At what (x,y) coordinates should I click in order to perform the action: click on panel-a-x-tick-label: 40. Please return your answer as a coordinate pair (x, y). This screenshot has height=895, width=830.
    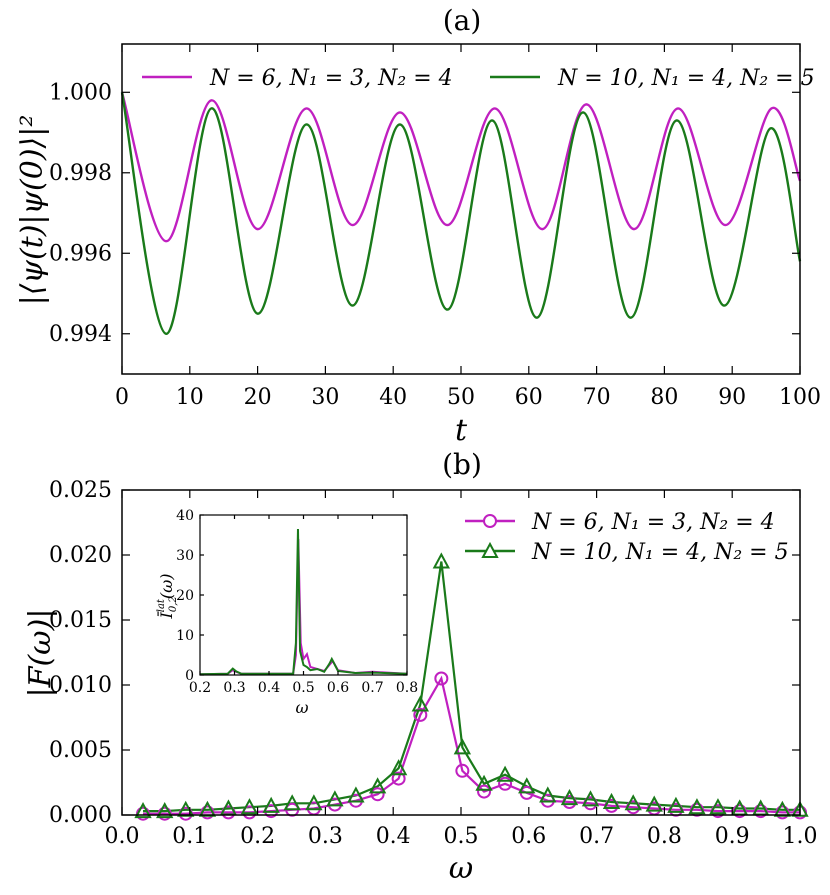
    Looking at the image, I should click on (393, 397).